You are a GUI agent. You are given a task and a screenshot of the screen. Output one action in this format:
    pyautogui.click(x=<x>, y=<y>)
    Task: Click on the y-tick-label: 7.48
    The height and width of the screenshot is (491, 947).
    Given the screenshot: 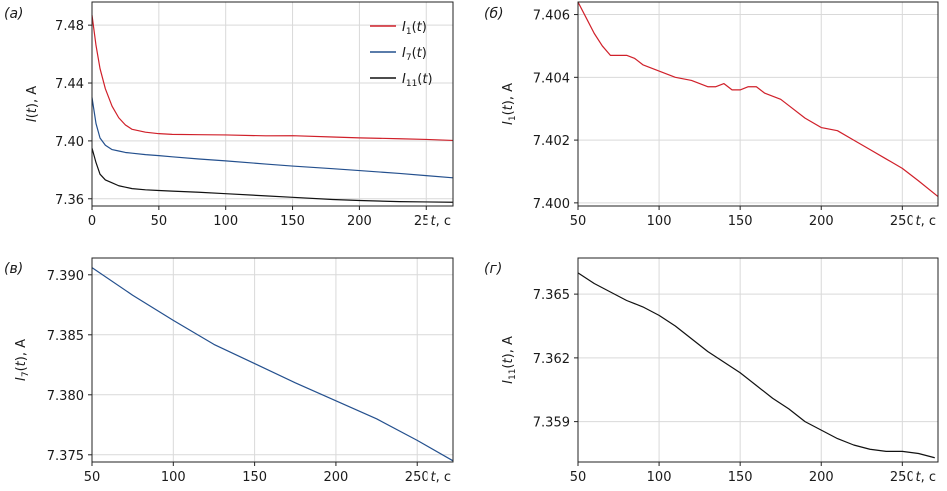 What is the action you would take?
    pyautogui.click(x=69, y=26)
    